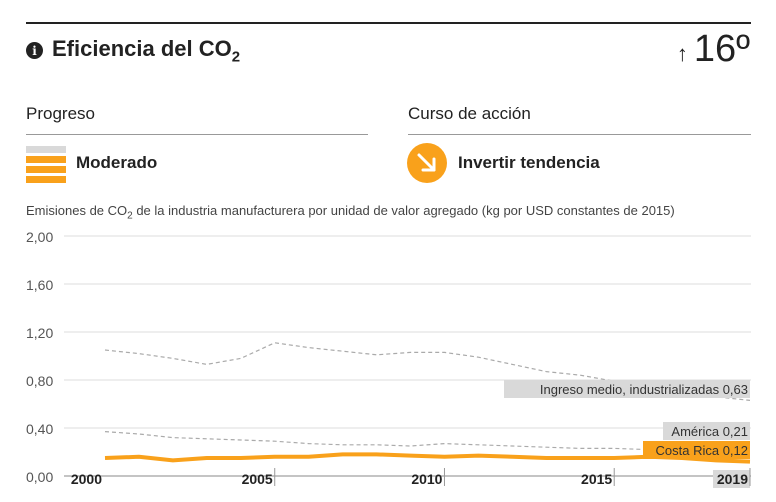 Image resolution: width=776 pixels, height=502 pixels. I want to click on x-tick-label: 2019, so click(732, 479).